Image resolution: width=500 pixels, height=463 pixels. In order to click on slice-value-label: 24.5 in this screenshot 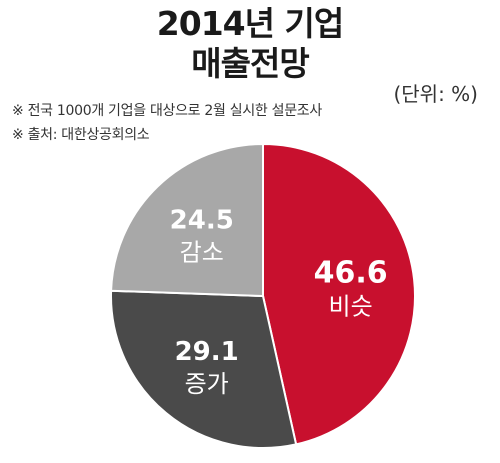, I will do `click(202, 221)`.